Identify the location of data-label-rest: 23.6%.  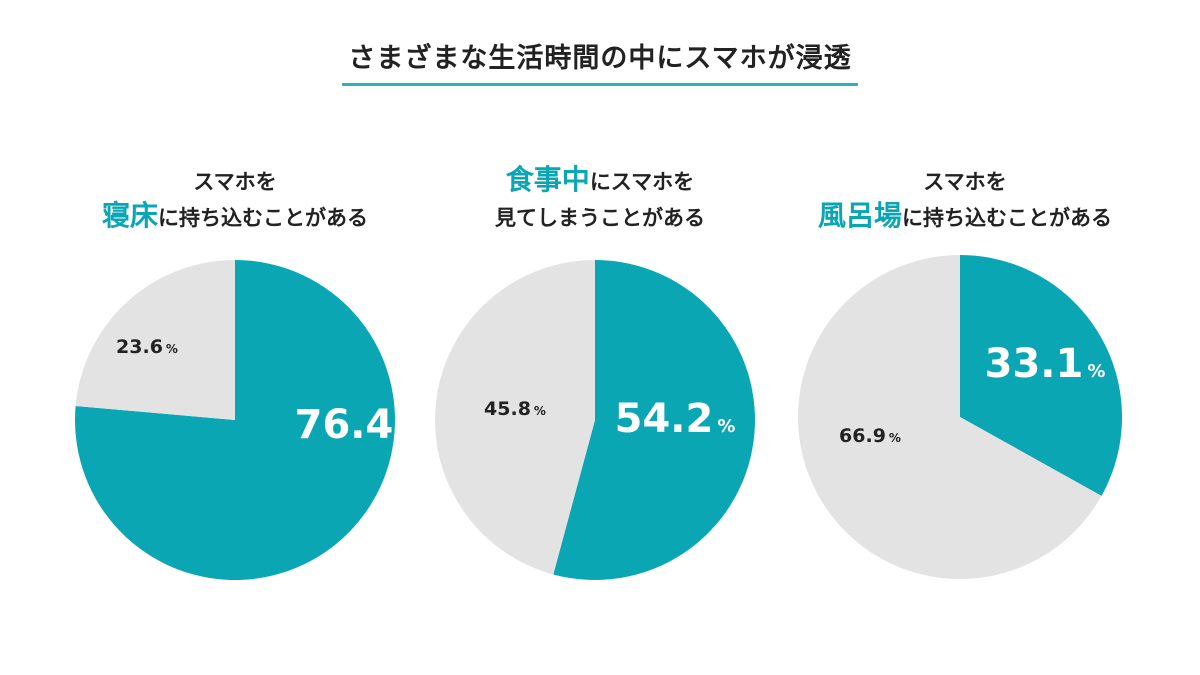
(147, 347).